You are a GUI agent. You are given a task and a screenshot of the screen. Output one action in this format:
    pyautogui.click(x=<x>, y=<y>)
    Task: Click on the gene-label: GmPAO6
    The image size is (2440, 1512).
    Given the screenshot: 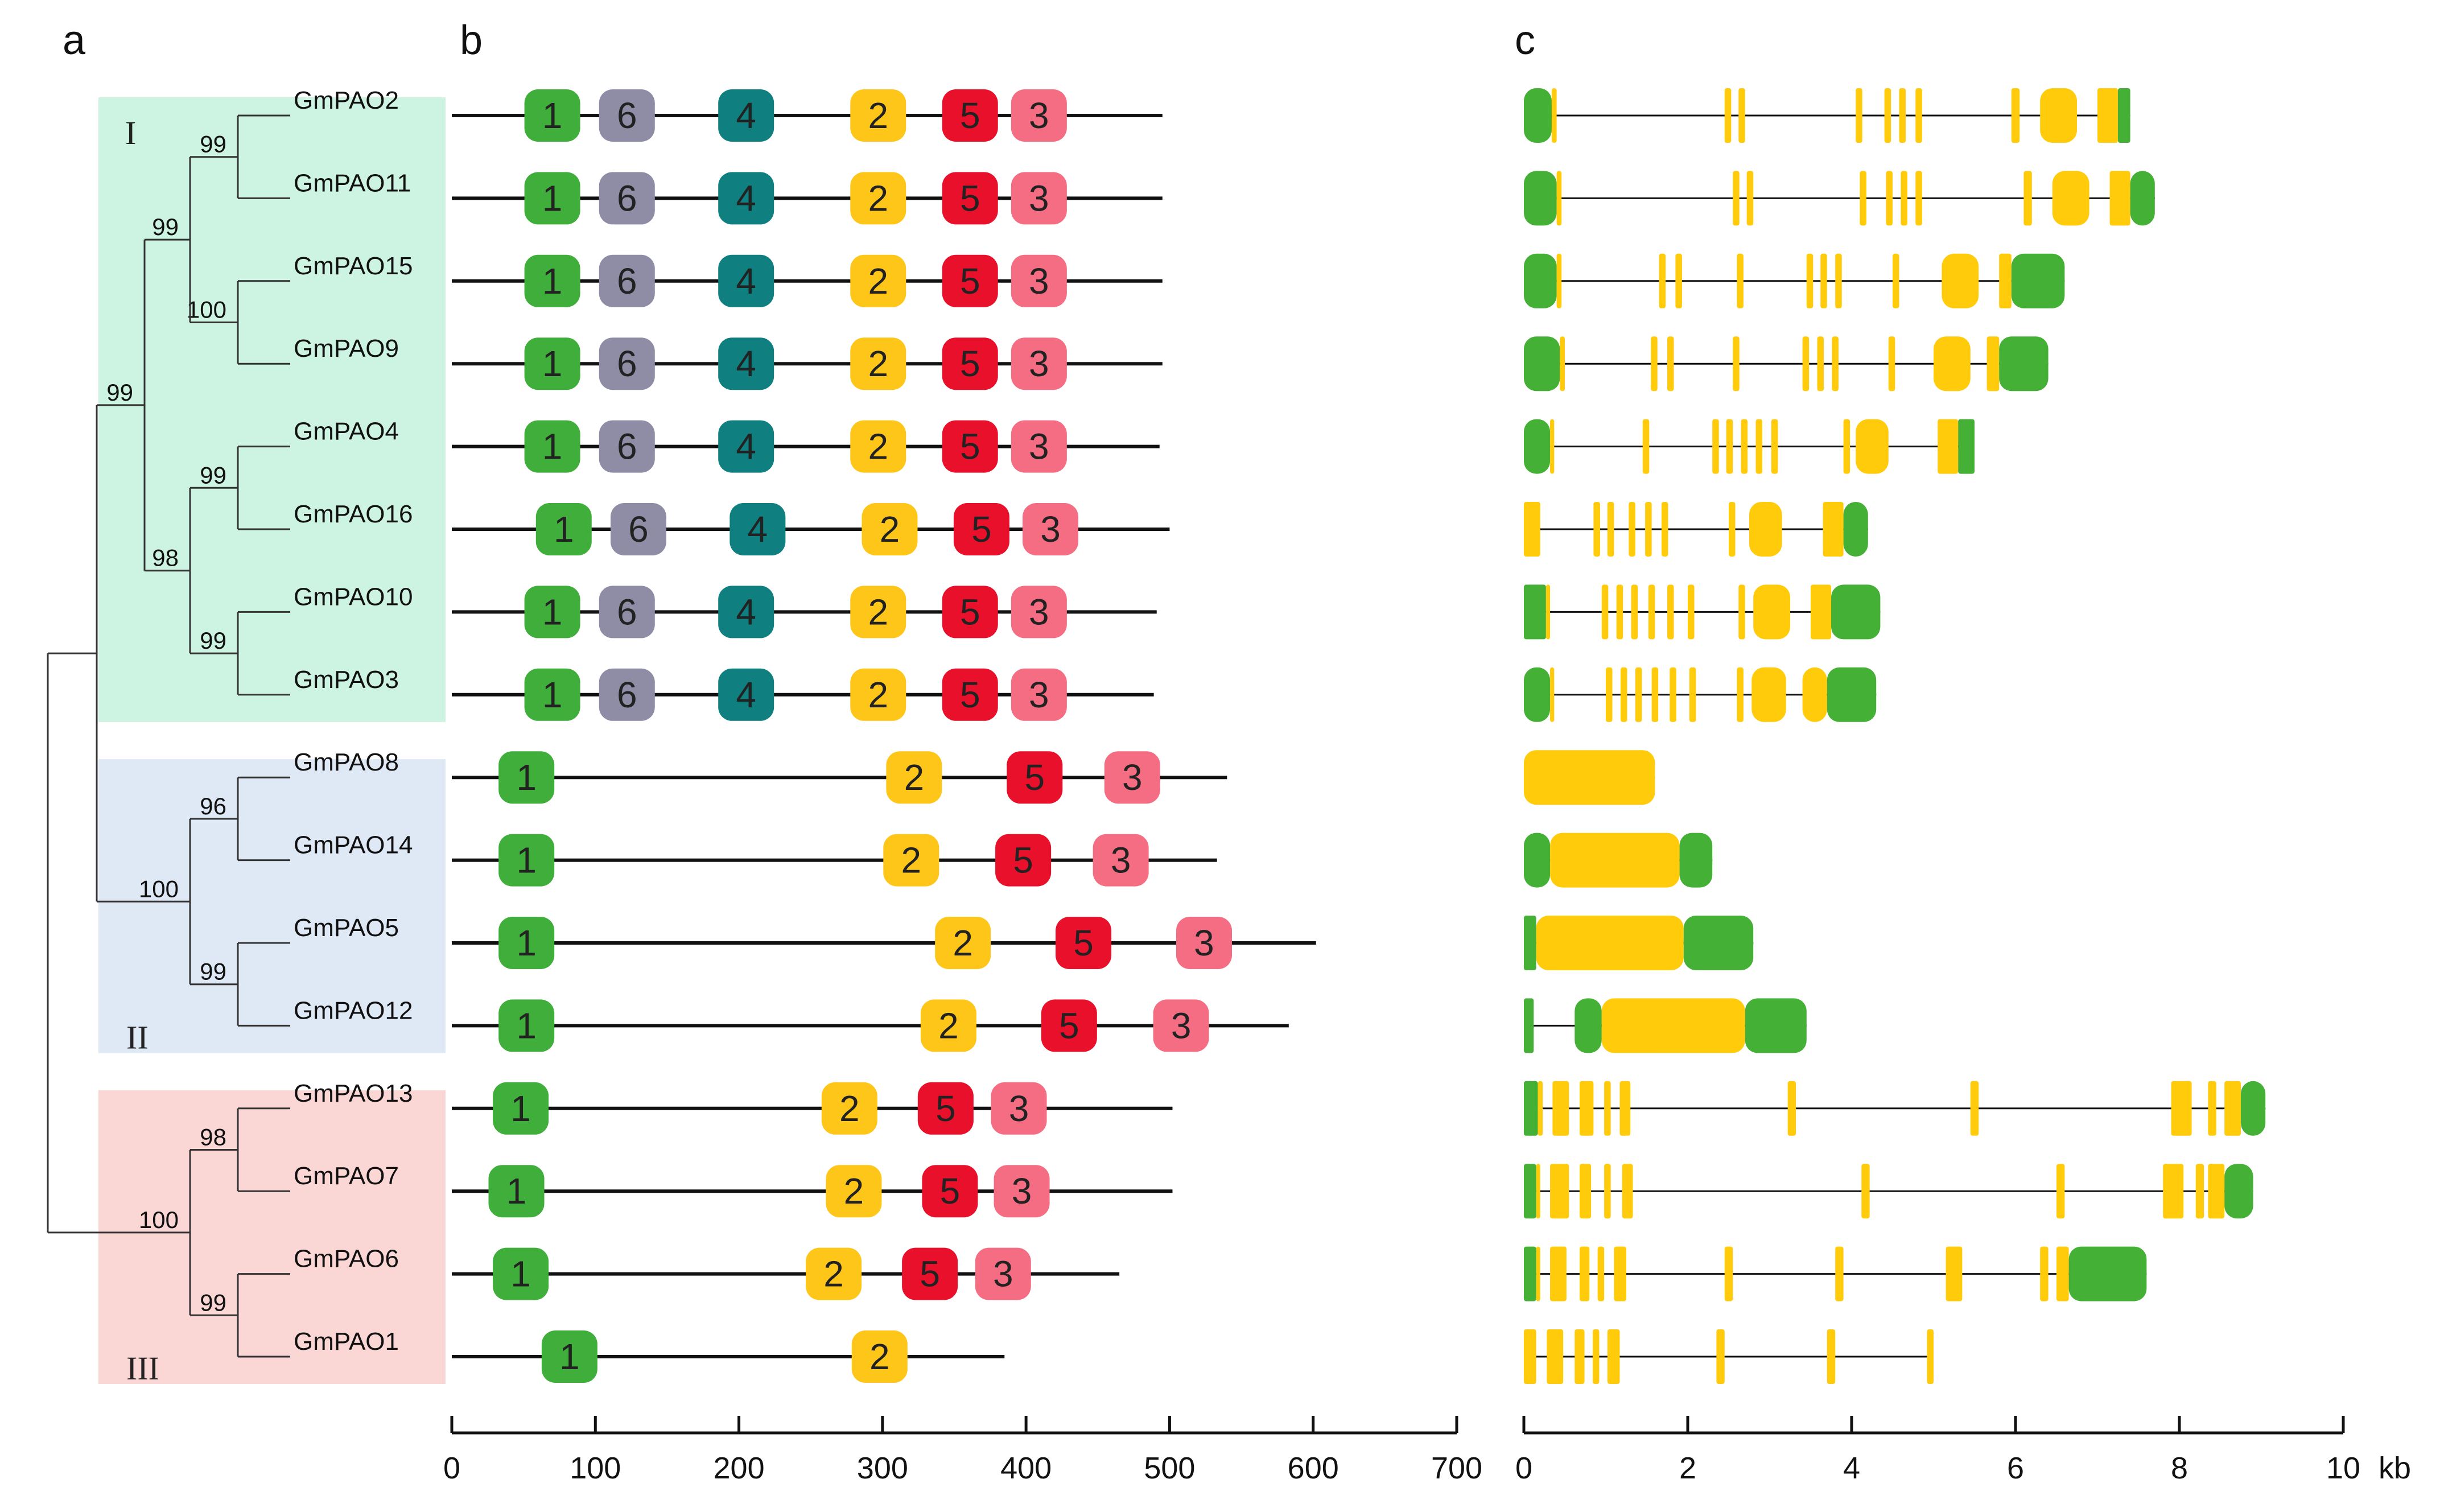 What is the action you would take?
    pyautogui.click(x=346, y=1259)
    